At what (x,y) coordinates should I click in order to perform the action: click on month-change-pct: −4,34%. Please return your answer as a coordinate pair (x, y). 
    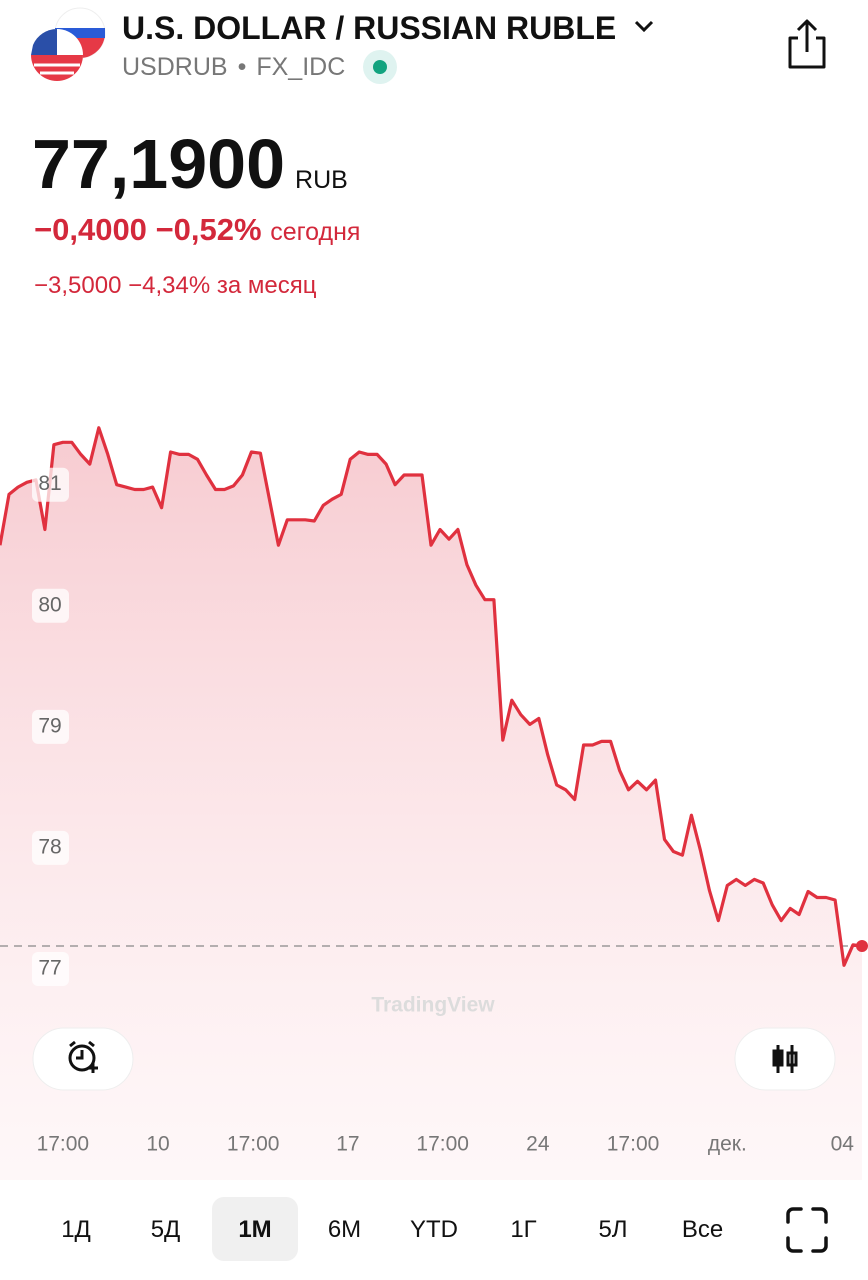
    Looking at the image, I should click on (169, 285).